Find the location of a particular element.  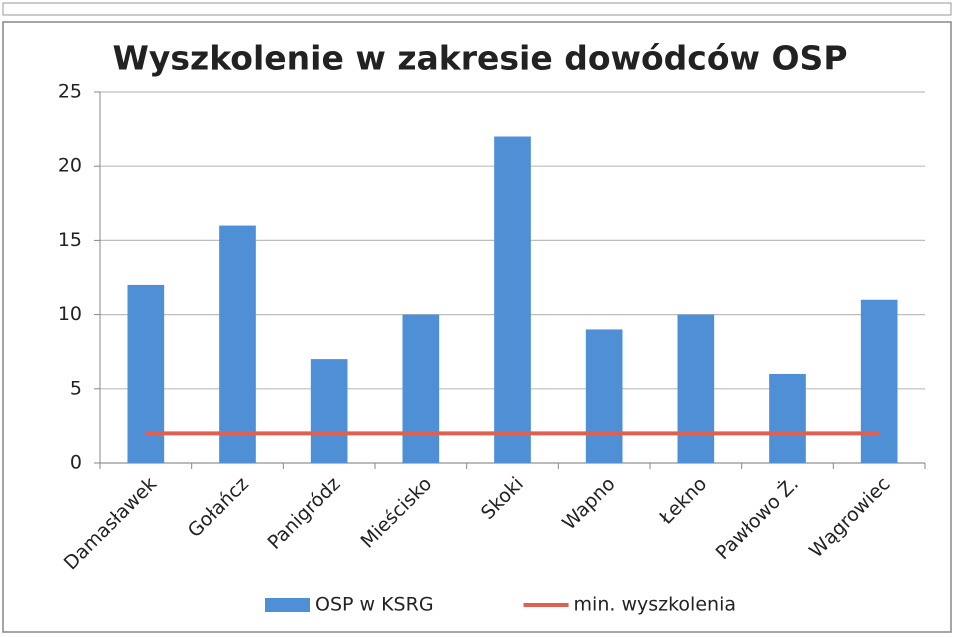

y-tick-label: 25 is located at coordinates (70, 92).